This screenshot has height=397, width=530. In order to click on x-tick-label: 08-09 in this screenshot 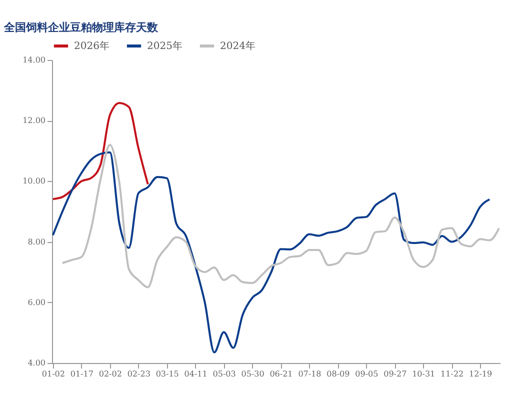, I will do `click(338, 374)`.